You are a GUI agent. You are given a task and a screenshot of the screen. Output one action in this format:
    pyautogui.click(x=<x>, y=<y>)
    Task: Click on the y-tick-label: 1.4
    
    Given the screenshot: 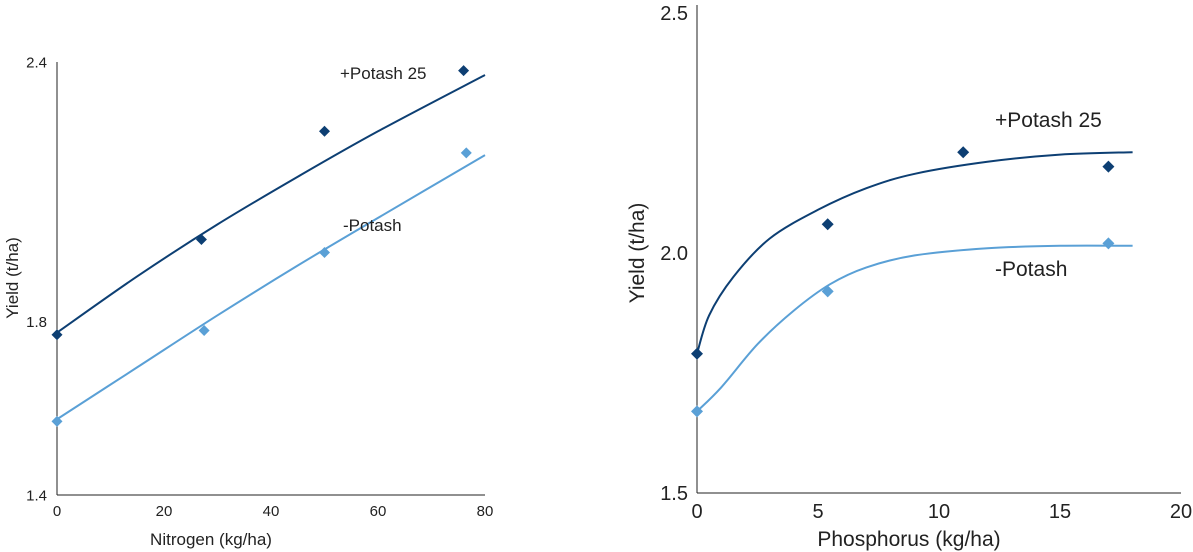 What is the action you would take?
    pyautogui.click(x=36, y=495)
    